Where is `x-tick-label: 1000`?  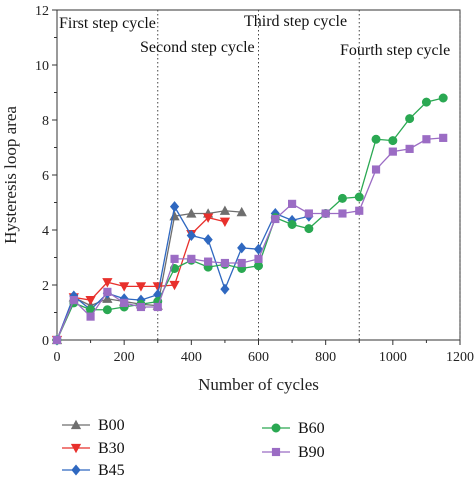 x-tick-label: 1000 is located at coordinates (393, 357).